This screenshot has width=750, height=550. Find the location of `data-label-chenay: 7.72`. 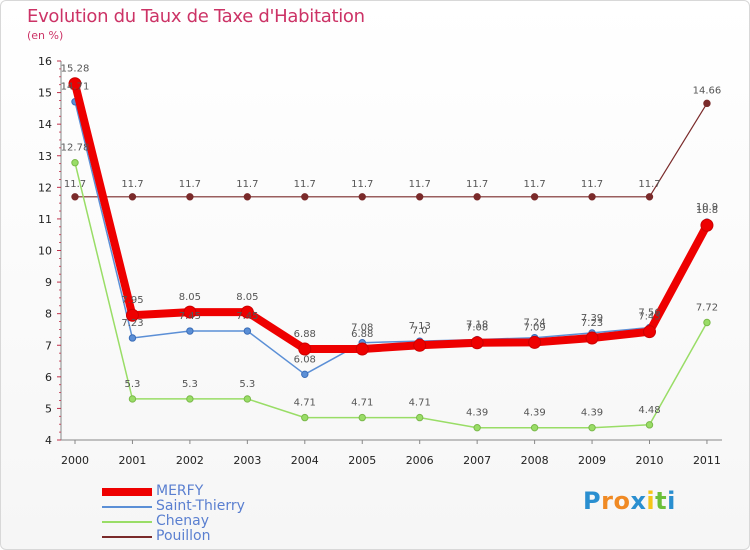

data-label-chenay: 7.72 is located at coordinates (707, 308).